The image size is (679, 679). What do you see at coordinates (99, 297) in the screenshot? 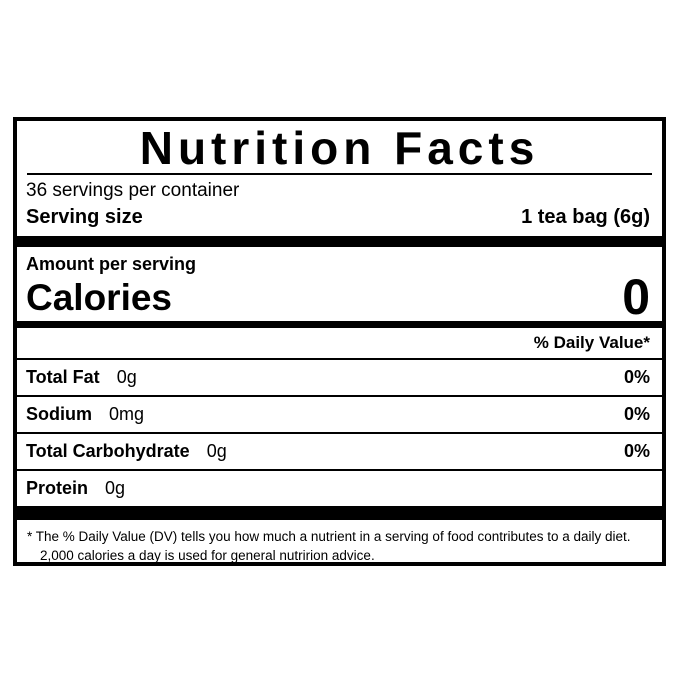
I see `calories-label: Calories` at bounding box center [99, 297].